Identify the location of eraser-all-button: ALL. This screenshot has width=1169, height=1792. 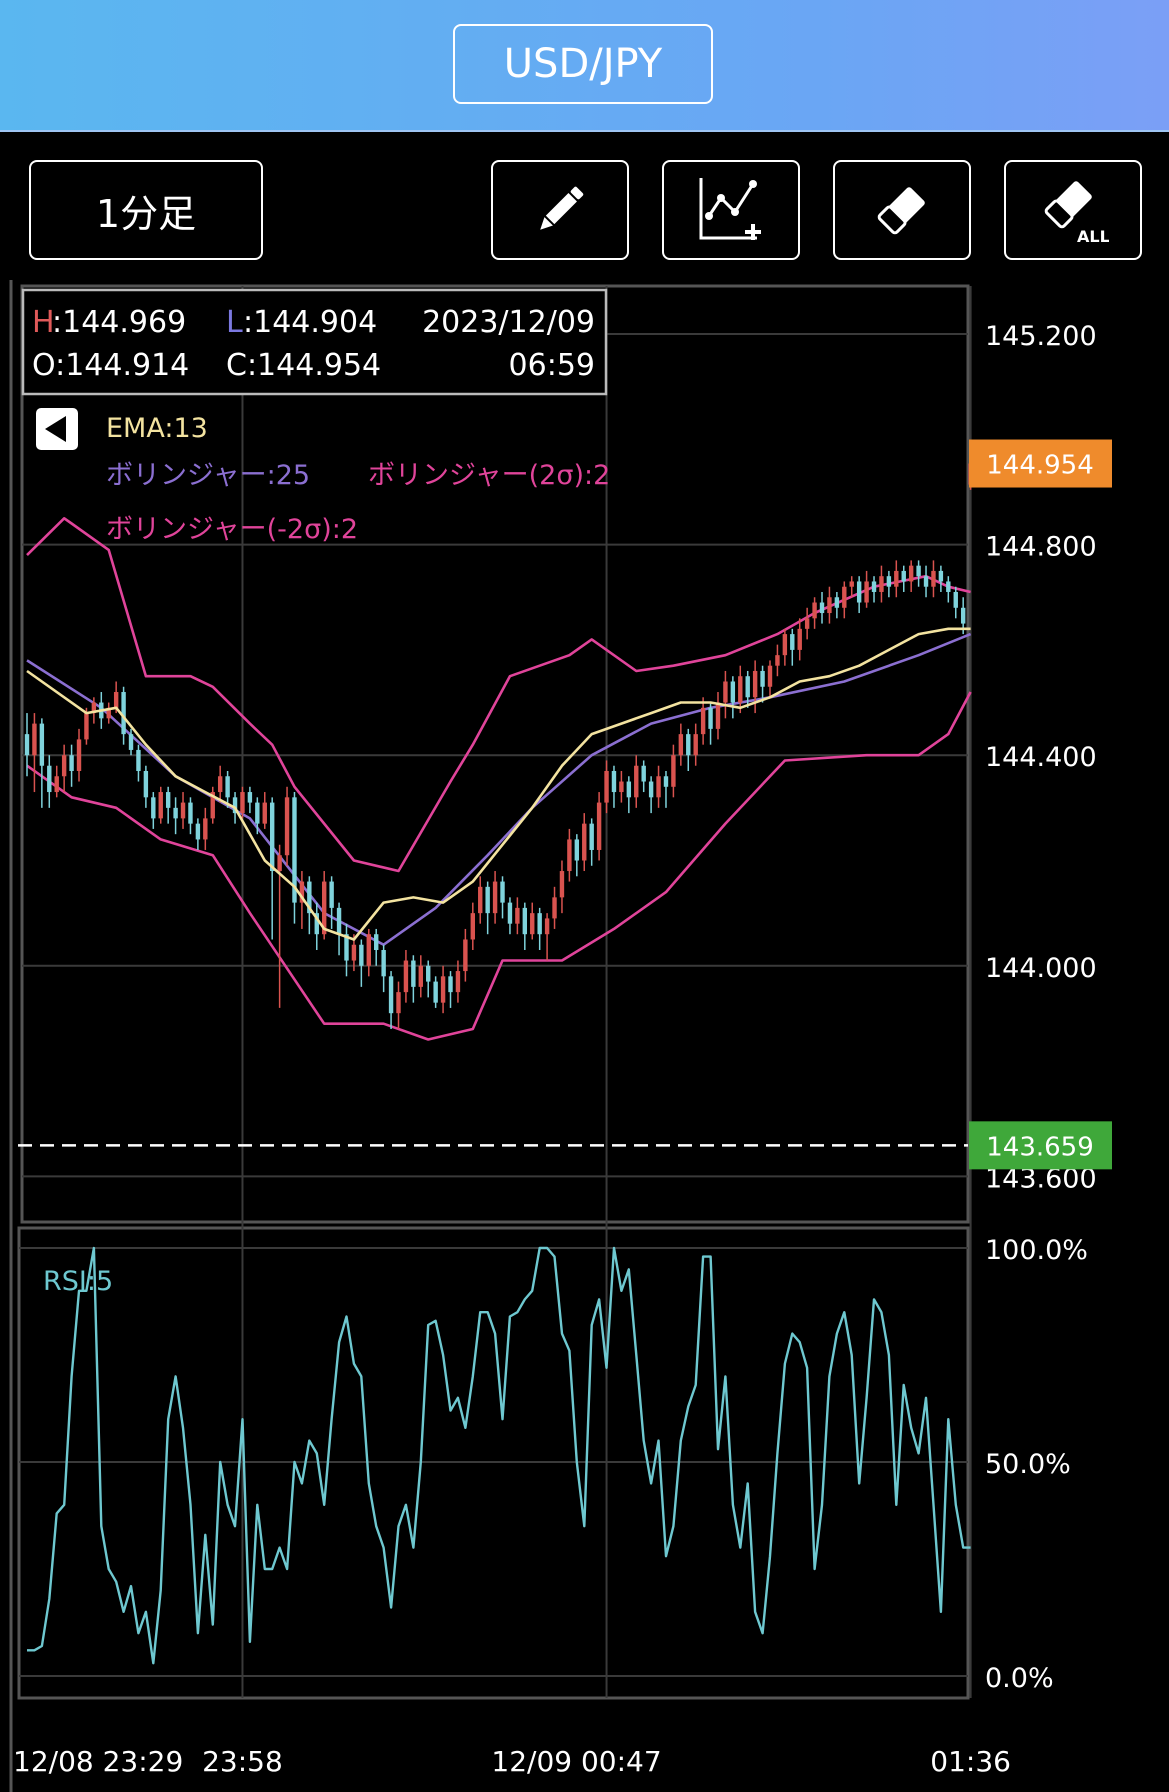
(1073, 210).